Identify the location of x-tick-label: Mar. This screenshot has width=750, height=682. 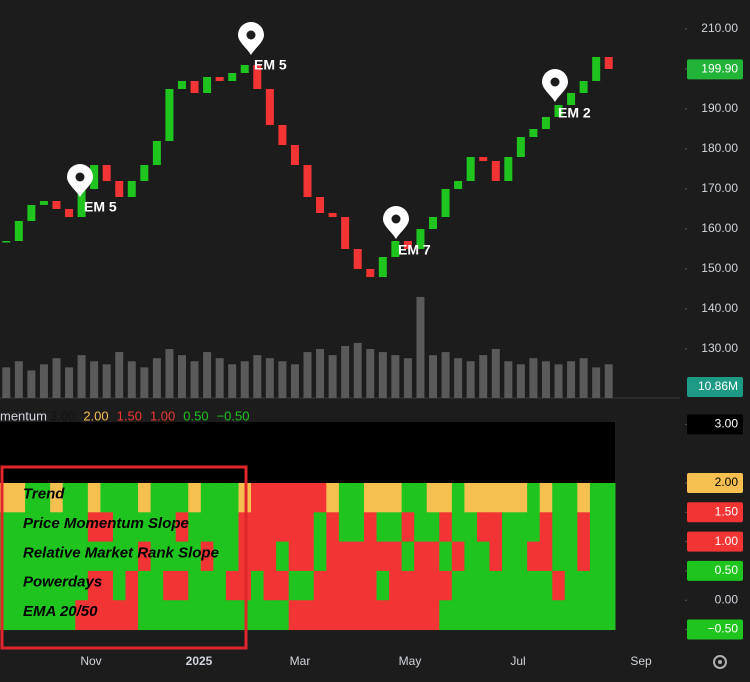
(300, 661).